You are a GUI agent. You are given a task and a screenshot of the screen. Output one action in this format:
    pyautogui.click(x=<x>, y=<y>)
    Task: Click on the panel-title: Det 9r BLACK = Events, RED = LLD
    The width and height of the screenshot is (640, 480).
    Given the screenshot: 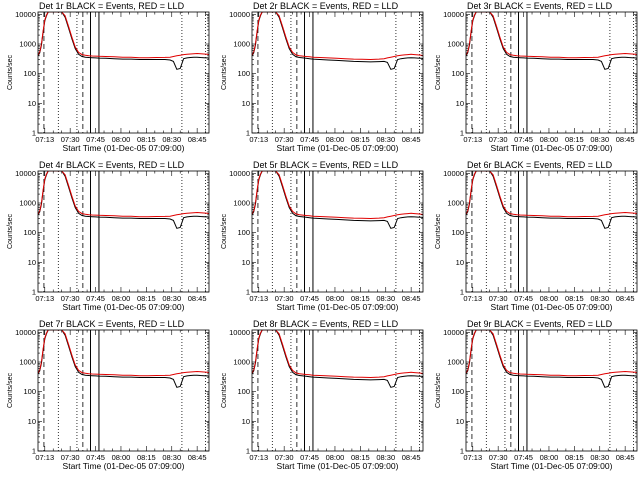 What is the action you would take?
    pyautogui.click(x=540, y=324)
    